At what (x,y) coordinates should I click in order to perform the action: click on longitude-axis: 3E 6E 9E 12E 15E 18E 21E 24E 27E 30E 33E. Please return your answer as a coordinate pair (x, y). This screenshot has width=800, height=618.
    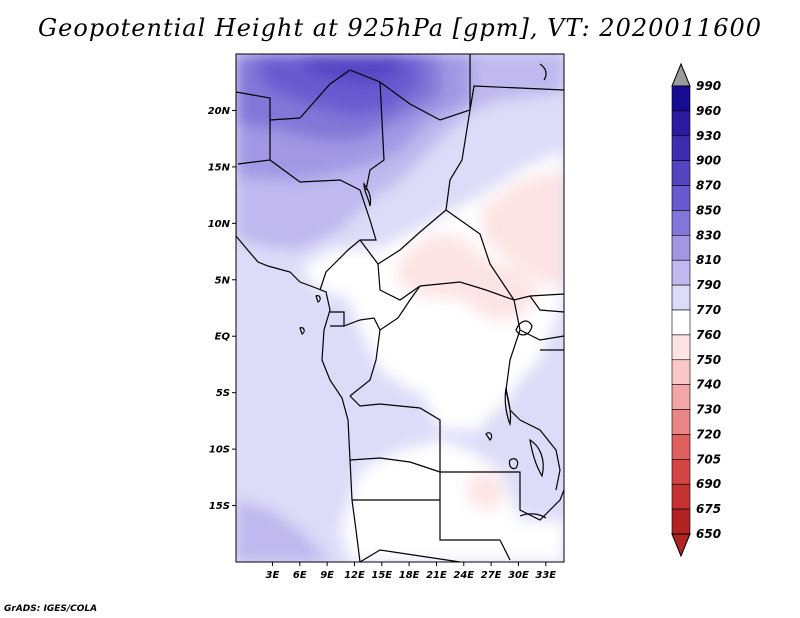
    Looking at the image, I should click on (411, 571).